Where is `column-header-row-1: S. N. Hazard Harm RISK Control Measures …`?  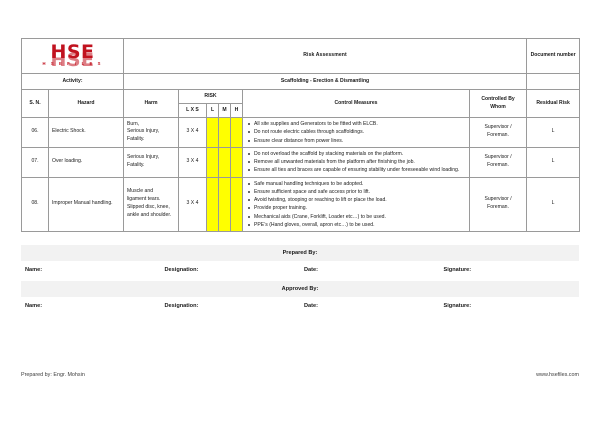
column-header-row-1: S. N. Hazard Harm RISK Control Measures … is located at coordinates (301, 103).